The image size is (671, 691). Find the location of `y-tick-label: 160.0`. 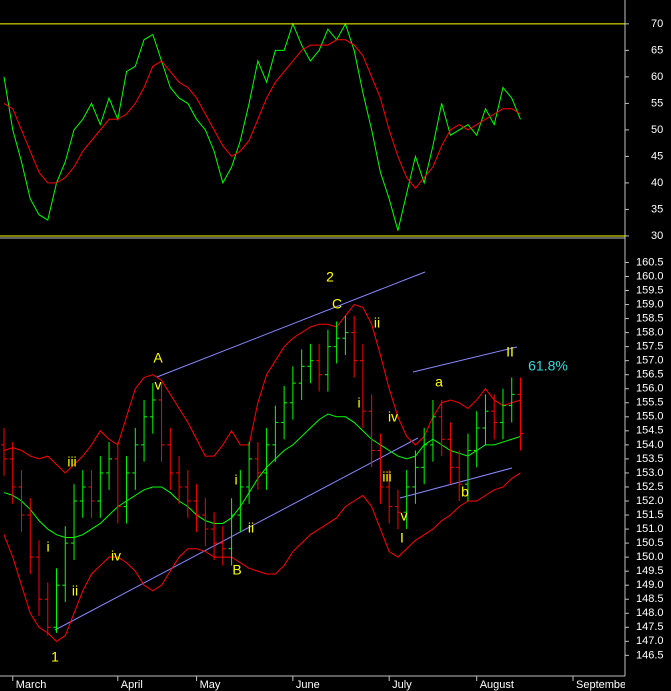

y-tick-label: 160.0 is located at coordinates (650, 276).